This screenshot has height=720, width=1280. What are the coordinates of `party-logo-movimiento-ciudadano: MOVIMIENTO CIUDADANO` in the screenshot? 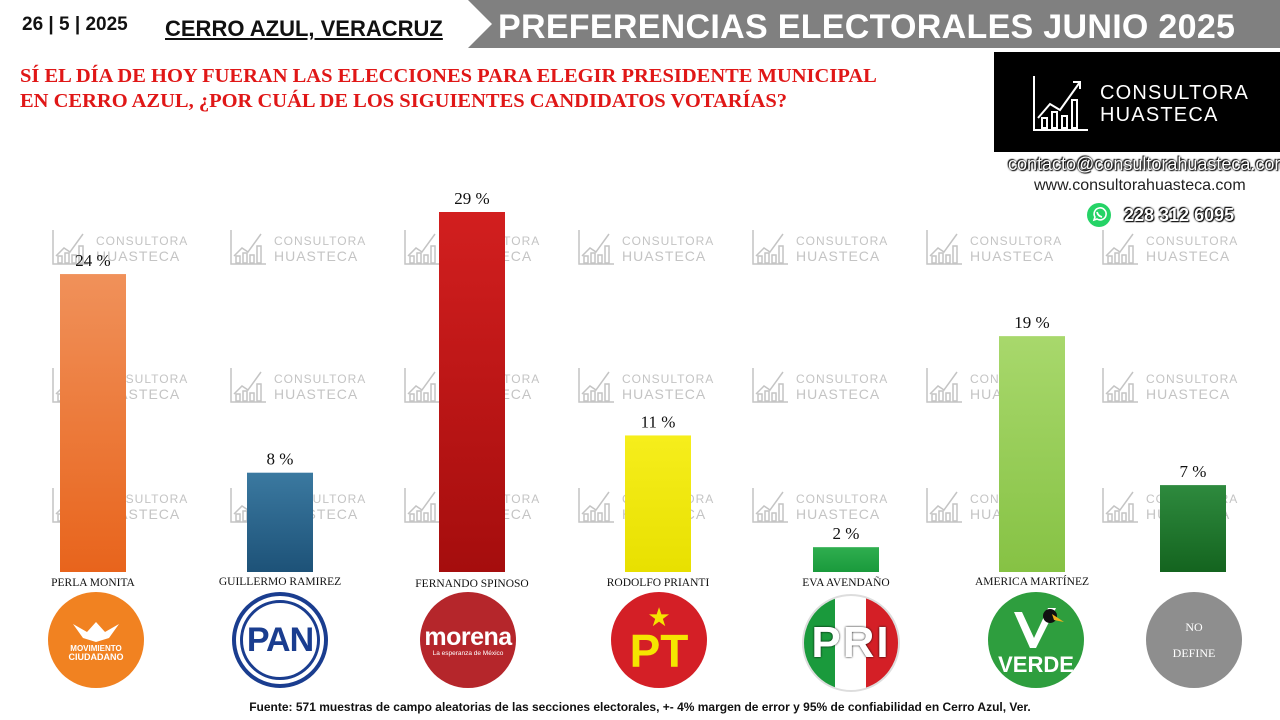 It's located at (96, 640).